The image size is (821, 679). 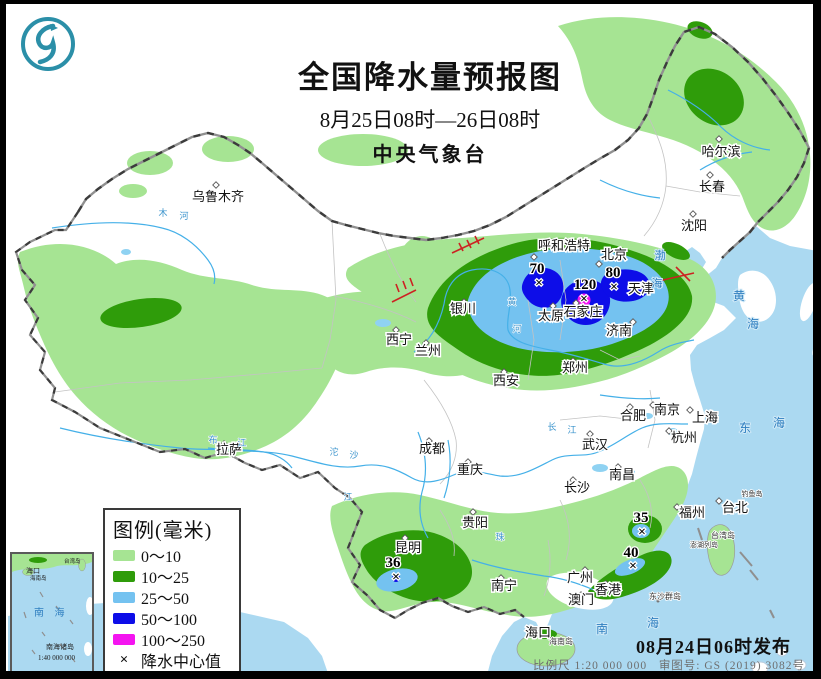 What do you see at coordinates (590, 665) in the screenshot?
I see `map-scale: 比例尺 1:20 000 000` at bounding box center [590, 665].